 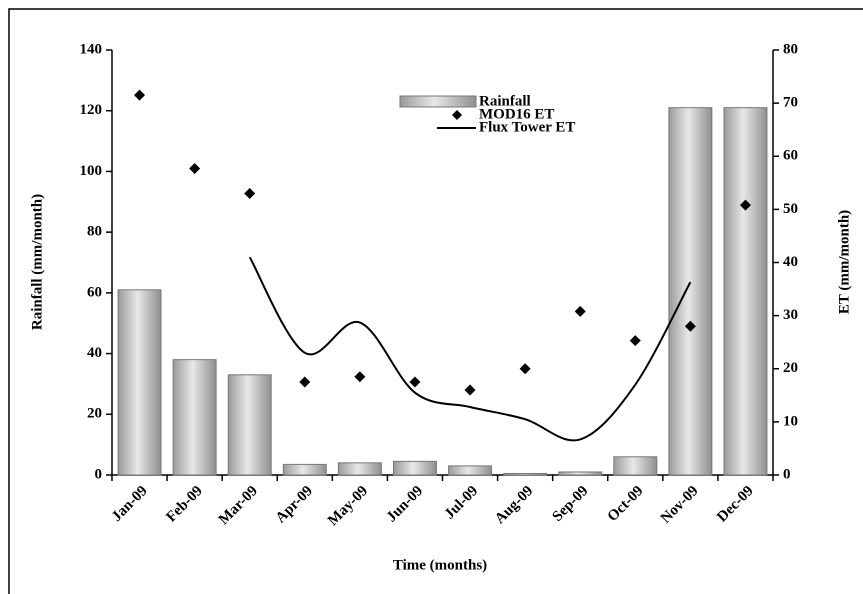 I want to click on y2-tick-label: 30, so click(x=790, y=315).